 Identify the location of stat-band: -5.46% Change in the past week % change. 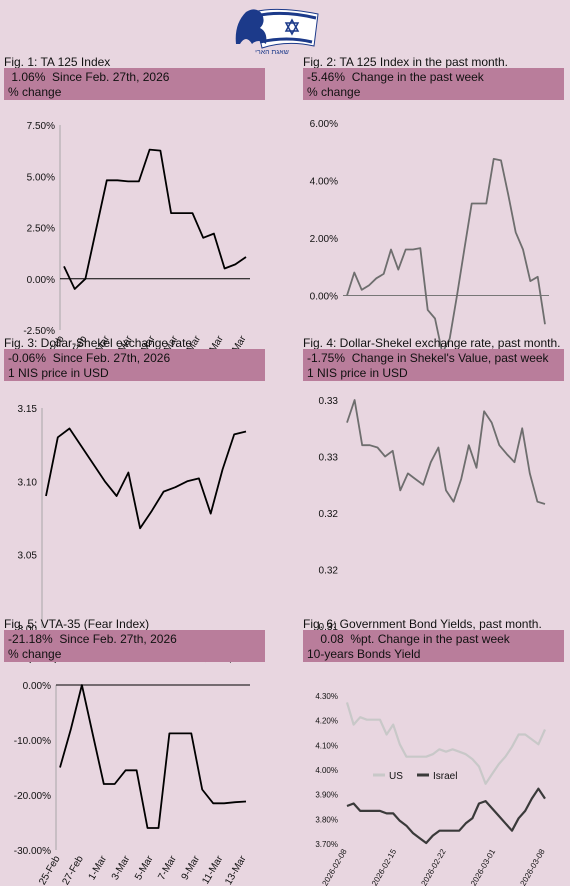
(433, 84).